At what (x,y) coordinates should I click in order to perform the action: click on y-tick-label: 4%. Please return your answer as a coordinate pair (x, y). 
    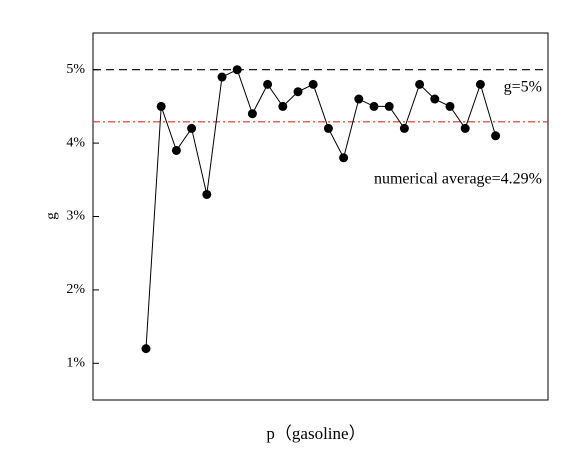
    Looking at the image, I should click on (75, 142).